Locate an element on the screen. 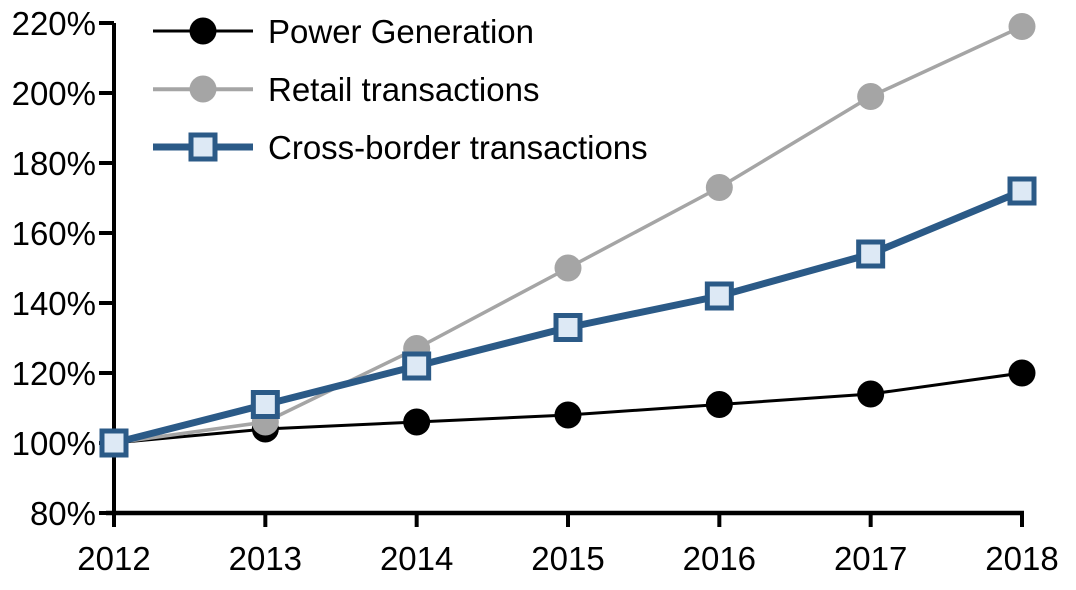  marker-cross-border-transactions-2012 is located at coordinates (114, 443).